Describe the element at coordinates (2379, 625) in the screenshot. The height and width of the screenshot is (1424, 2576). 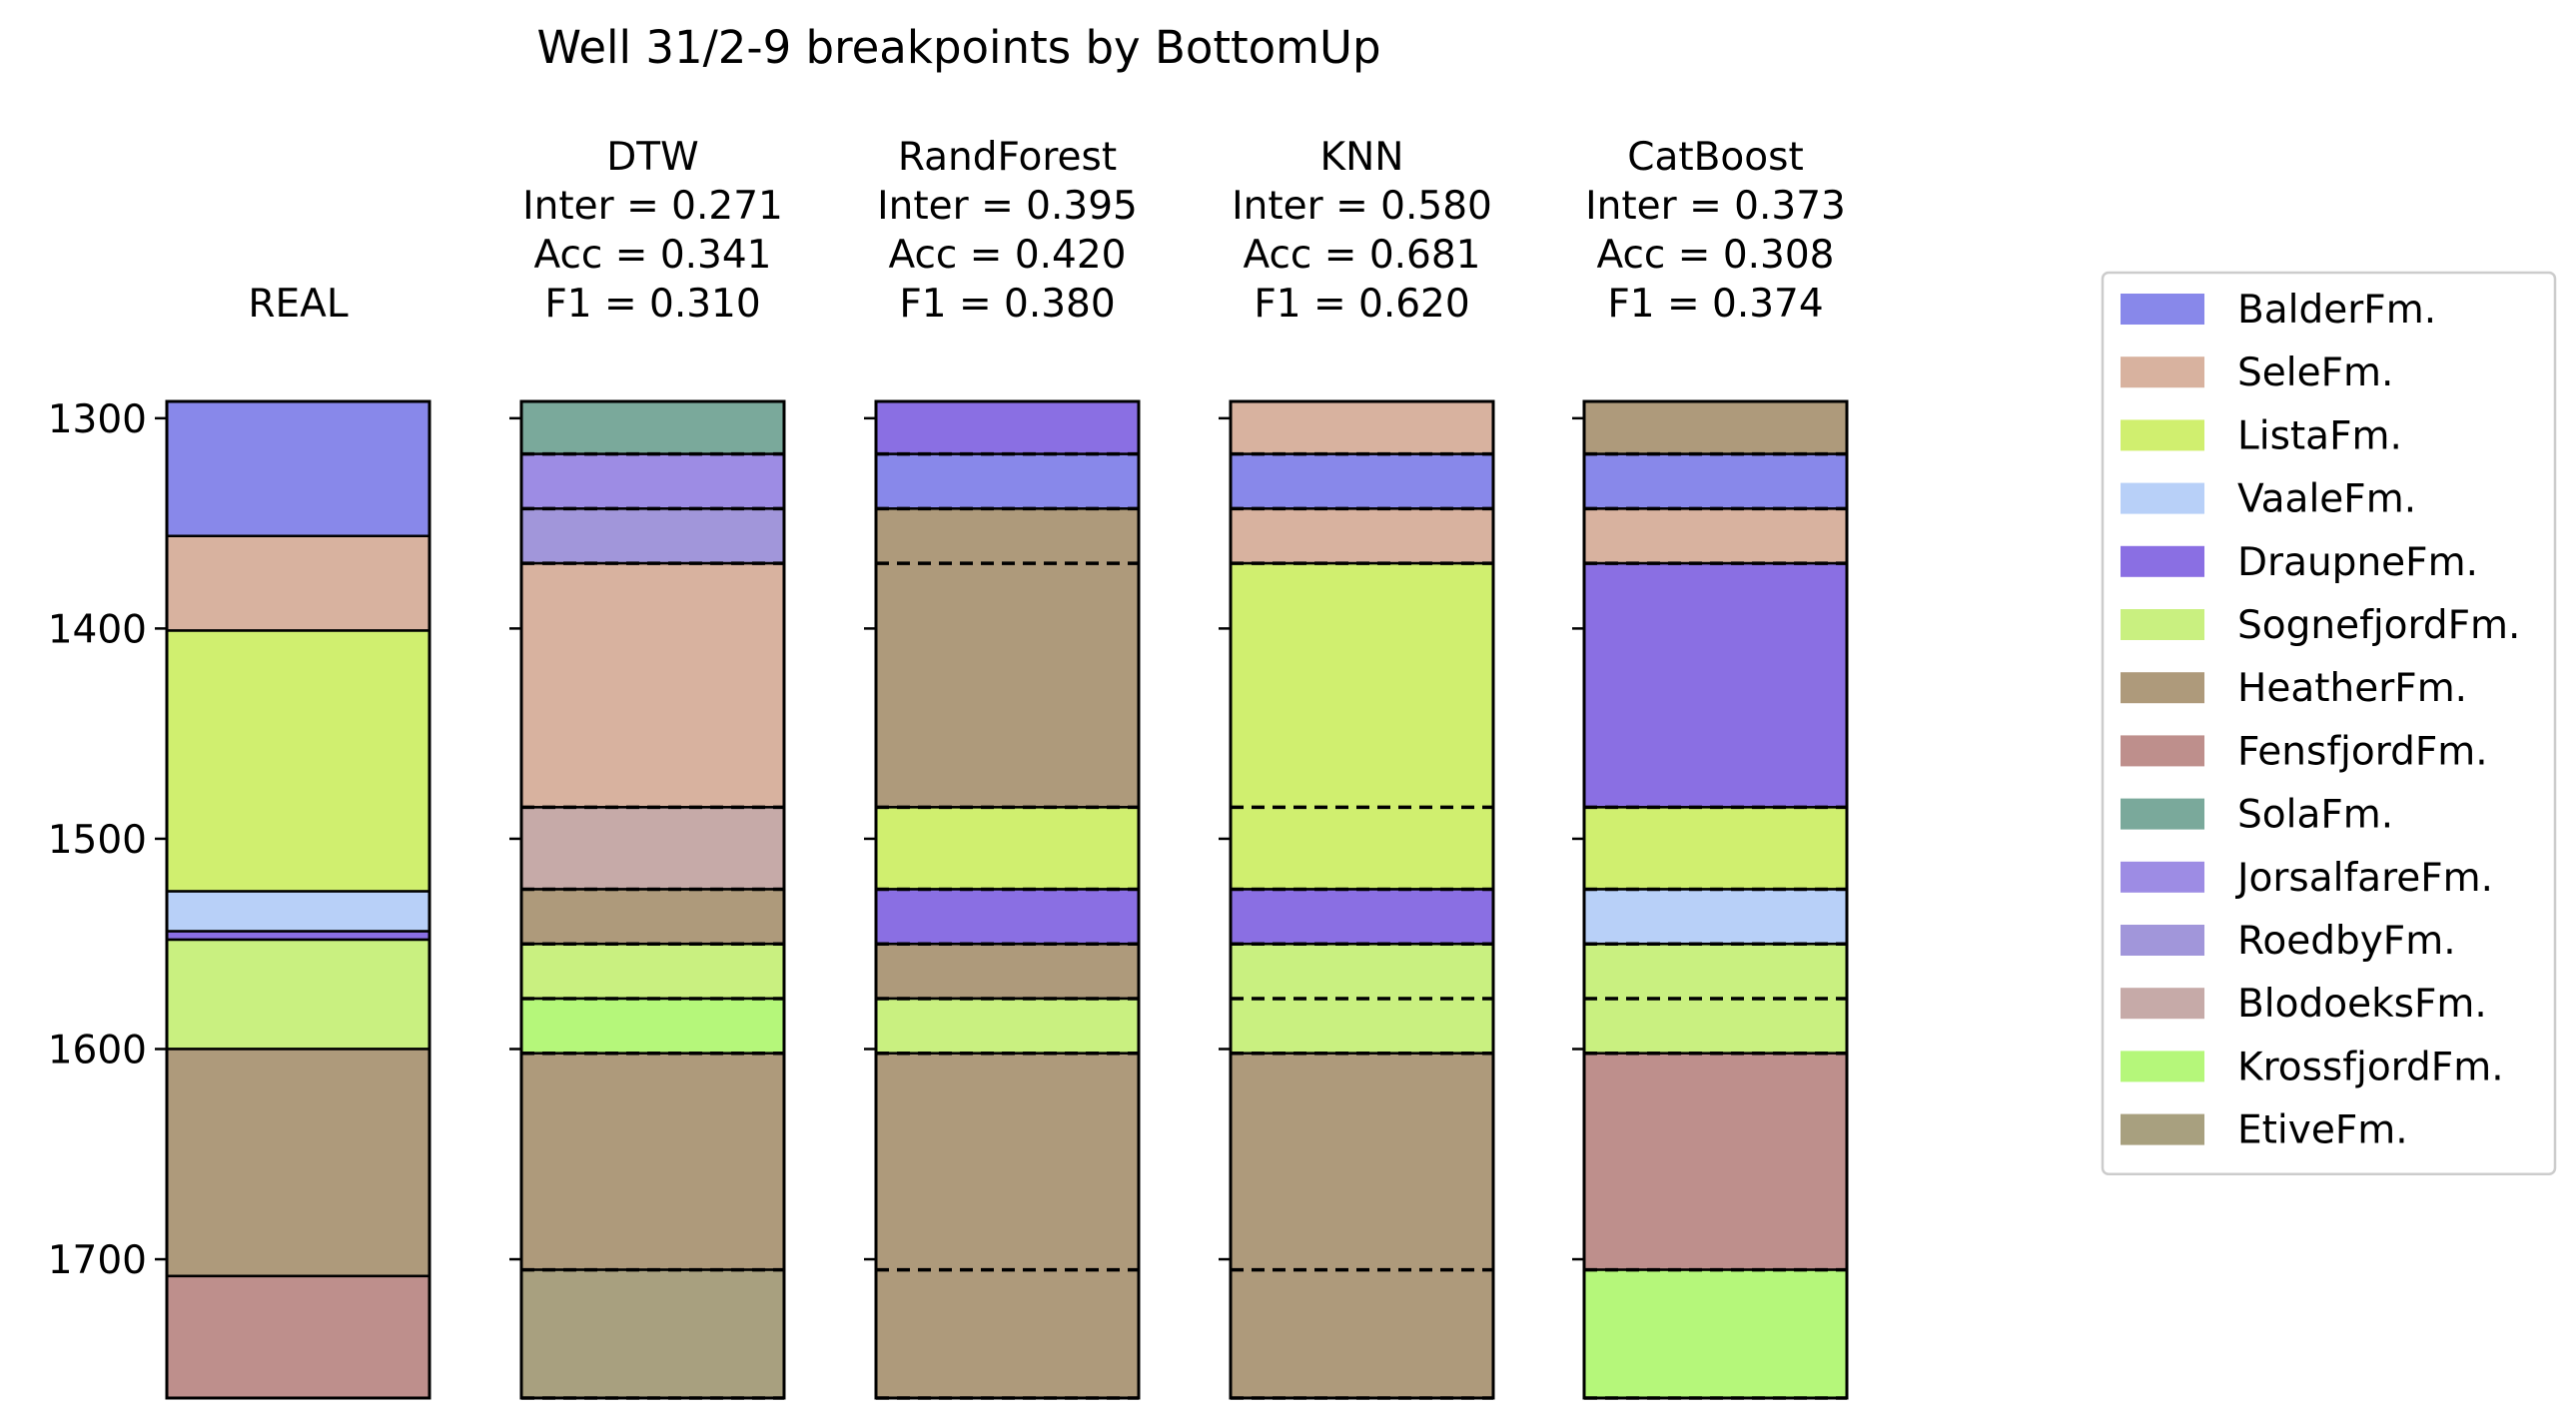
I see `legend-label: SognefjordFm.` at that location.